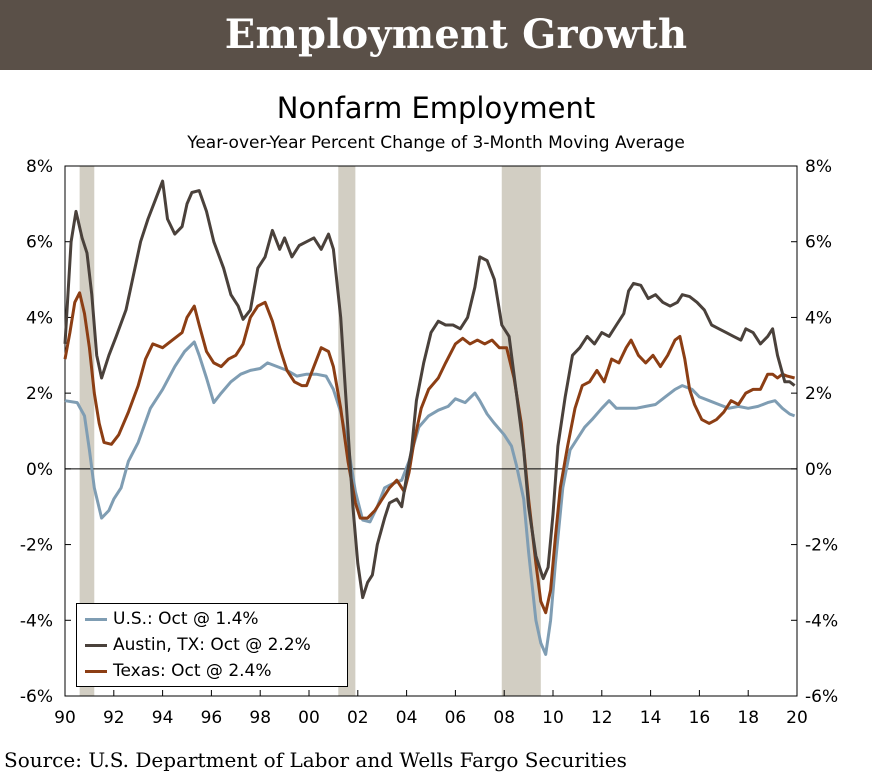  I want to click on chart-title: Nonfarm Employment, so click(436, 108).